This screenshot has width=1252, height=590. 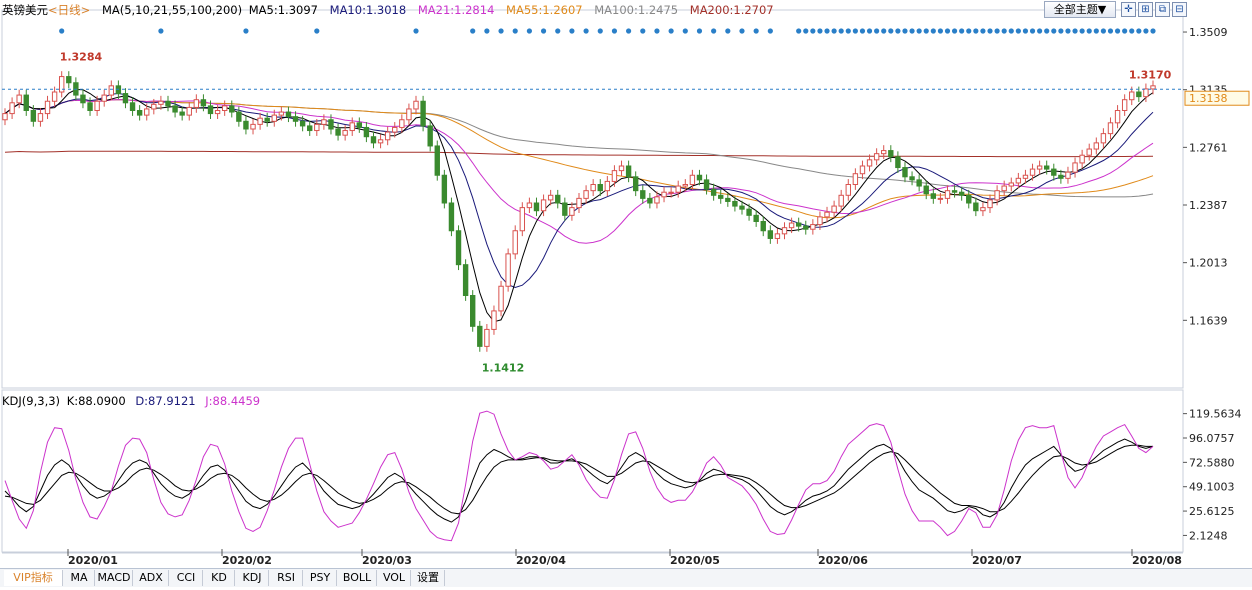 I want to click on period-label: <日线>, so click(x=69, y=10).